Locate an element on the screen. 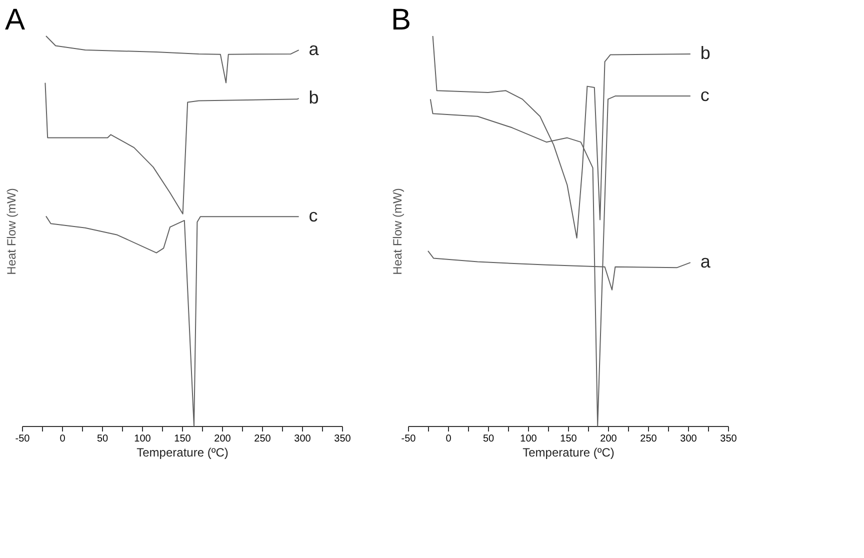  chart-title: A is located at coordinates (15, 20).